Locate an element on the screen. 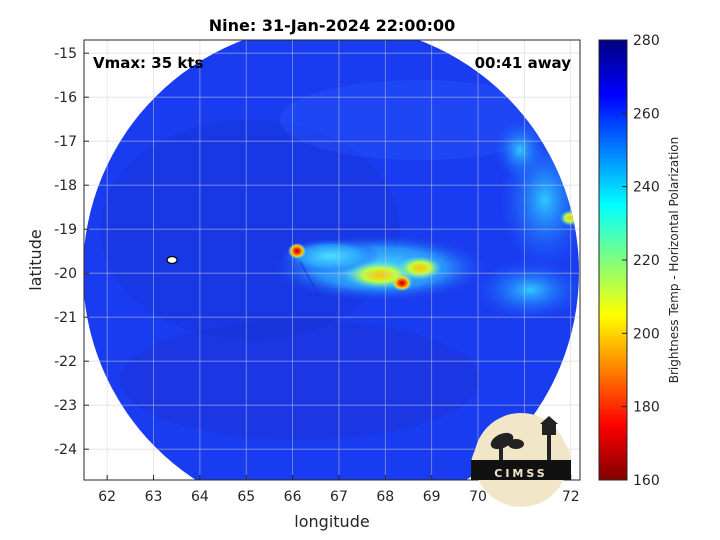 This screenshot has width=720, height=540. colorbar-tick-label: 260 is located at coordinates (646, 114).